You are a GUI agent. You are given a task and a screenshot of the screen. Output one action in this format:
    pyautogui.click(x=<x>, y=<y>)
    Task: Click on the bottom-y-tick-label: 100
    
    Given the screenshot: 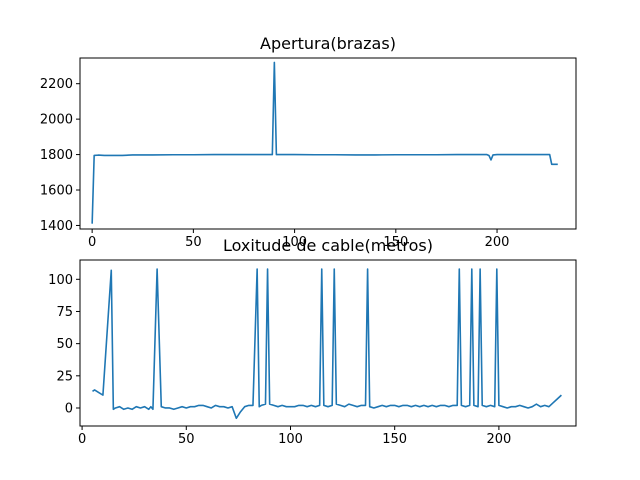 What is the action you would take?
    pyautogui.click(x=60, y=280)
    